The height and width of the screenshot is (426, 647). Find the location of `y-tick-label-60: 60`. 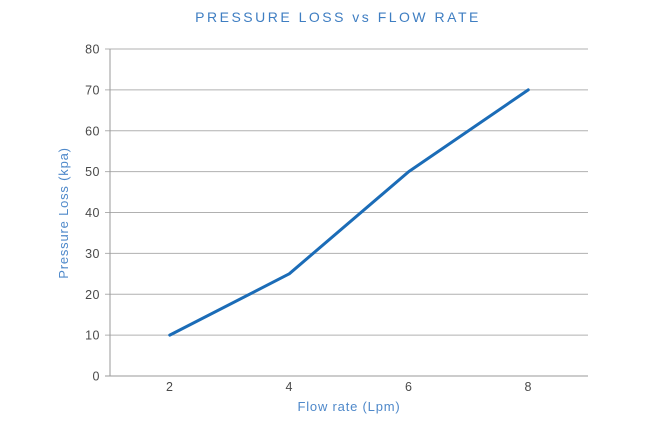

y-tick-label-60: 60 is located at coordinates (92, 131).